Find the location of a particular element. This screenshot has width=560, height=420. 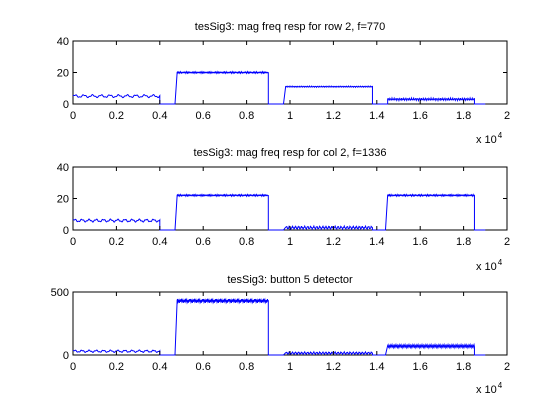

y-axis: 0 500 is located at coordinates (279, 324).